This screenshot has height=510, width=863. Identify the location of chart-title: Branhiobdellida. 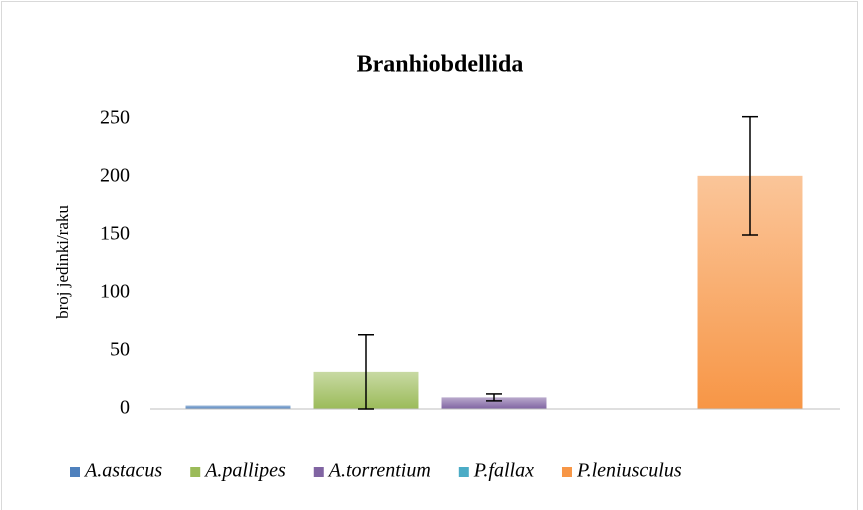
(440, 65).